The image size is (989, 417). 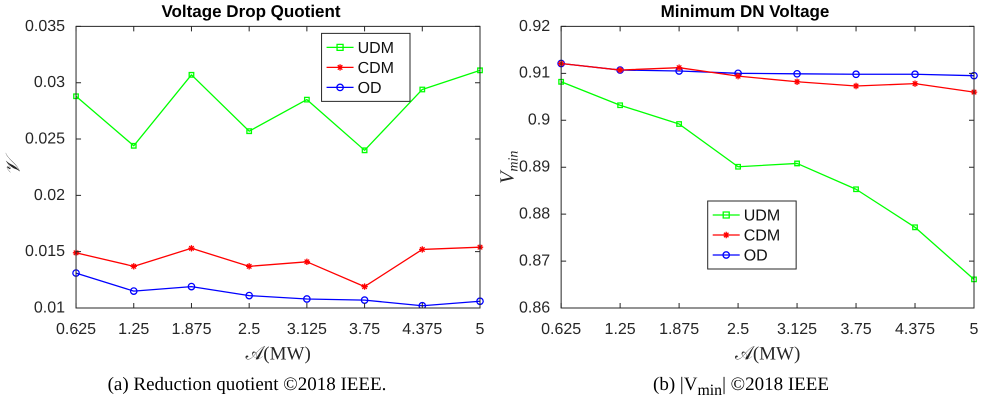 What do you see at coordinates (741, 387) in the screenshot?
I see `text: (b) |V$_{min}$| ©2018 IEEE` at bounding box center [741, 387].